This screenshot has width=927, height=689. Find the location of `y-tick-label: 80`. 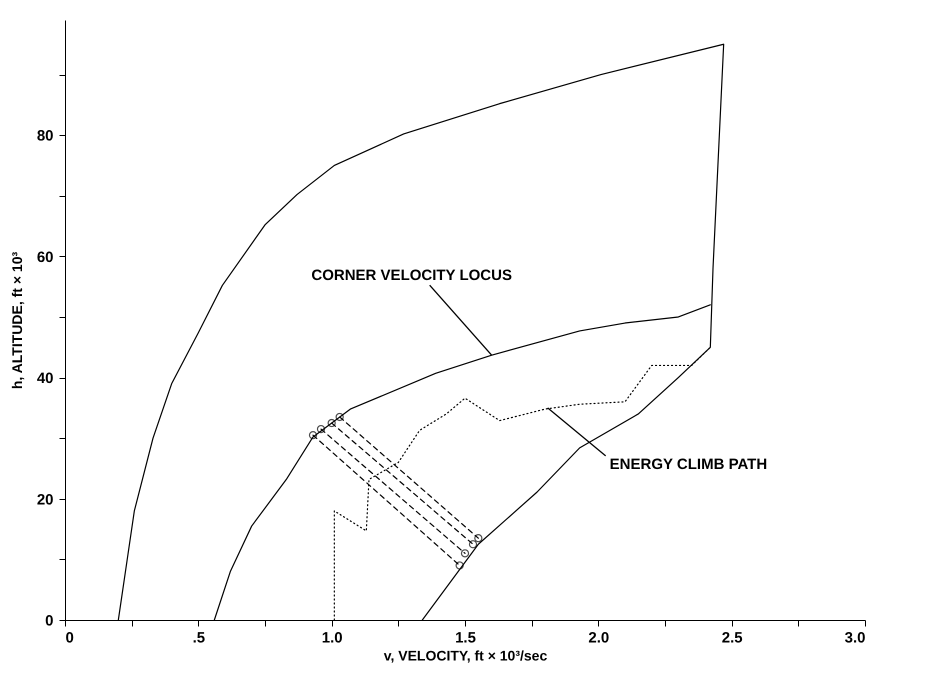

y-tick-label: 80 is located at coordinates (45, 136).